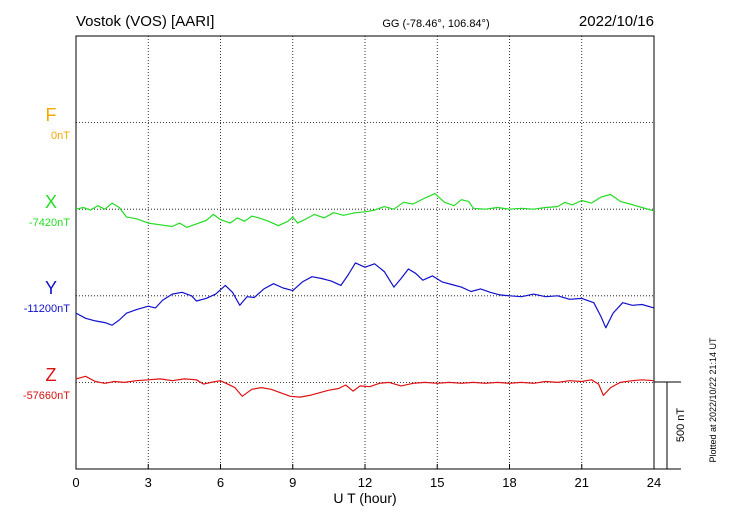 The image size is (730, 520). Describe the element at coordinates (49, 223) in the screenshot. I see `baseline-label-x: -7420nT` at that location.